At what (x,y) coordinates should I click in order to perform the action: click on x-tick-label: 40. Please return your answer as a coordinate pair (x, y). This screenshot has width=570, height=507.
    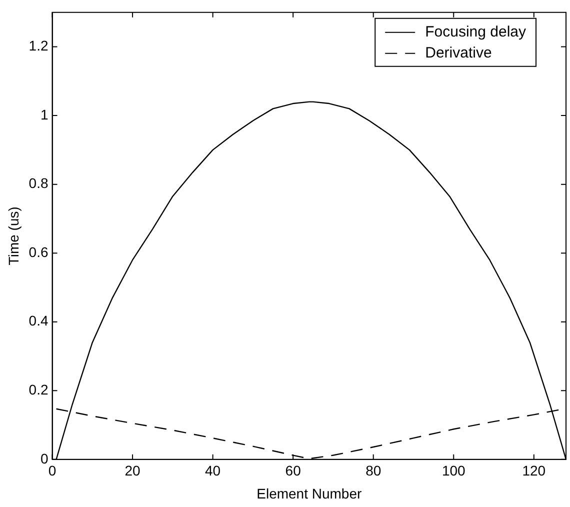
    Looking at the image, I should click on (213, 470).